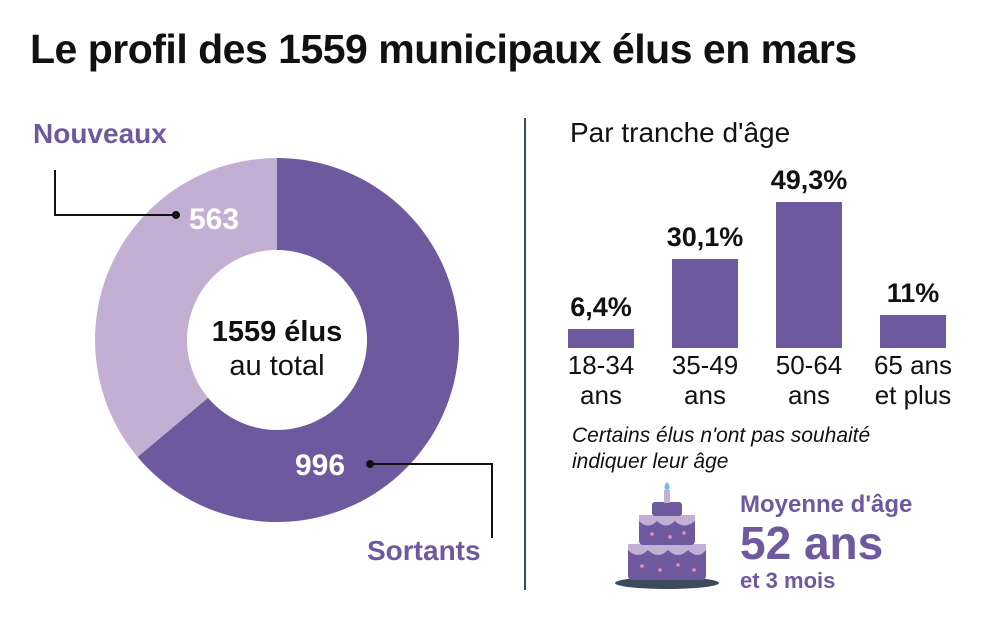 The width and height of the screenshot is (1005, 644). Describe the element at coordinates (601, 307) in the screenshot. I see `bar-value-label: 6,4%` at that location.